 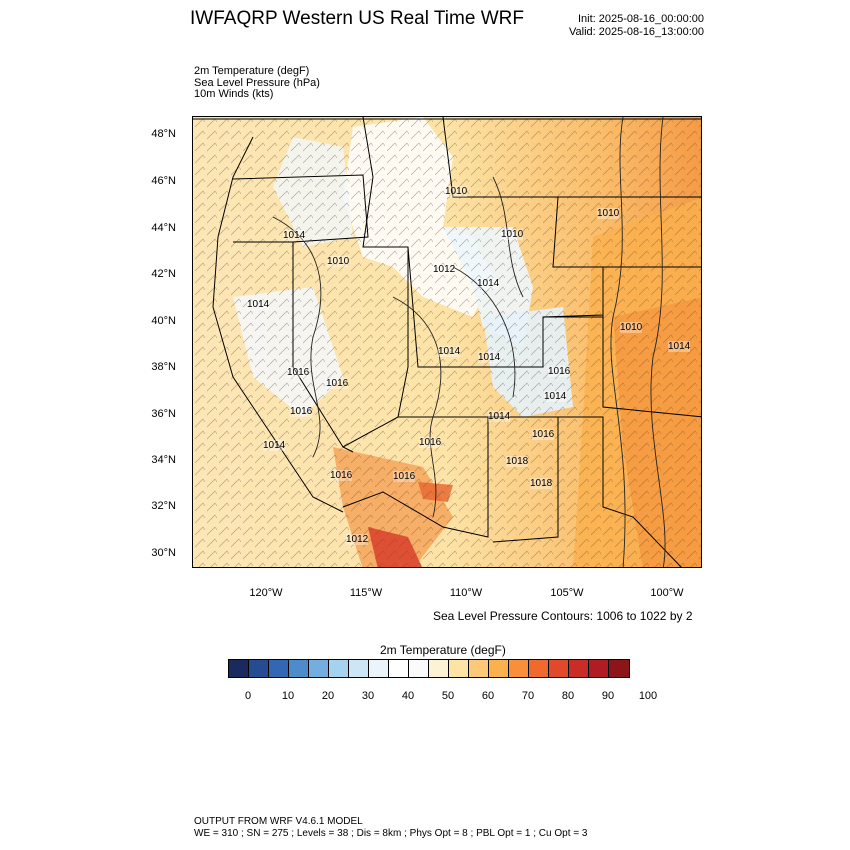 I want to click on colorbar-tick-label: 0, so click(x=248, y=696).